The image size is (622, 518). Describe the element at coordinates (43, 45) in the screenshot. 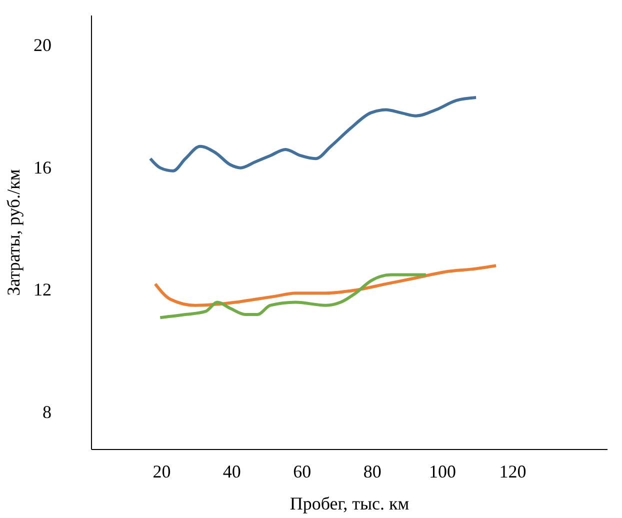

I see `y-tick-label: 20` at that location.